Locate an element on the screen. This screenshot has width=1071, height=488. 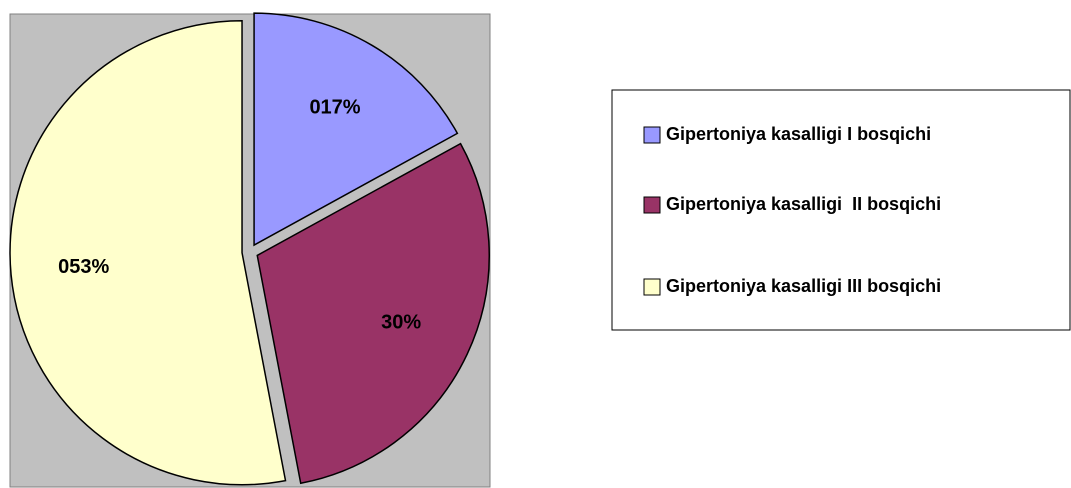
legend-label: Gipertoniya kasalligi II bosqichi is located at coordinates (803, 204).